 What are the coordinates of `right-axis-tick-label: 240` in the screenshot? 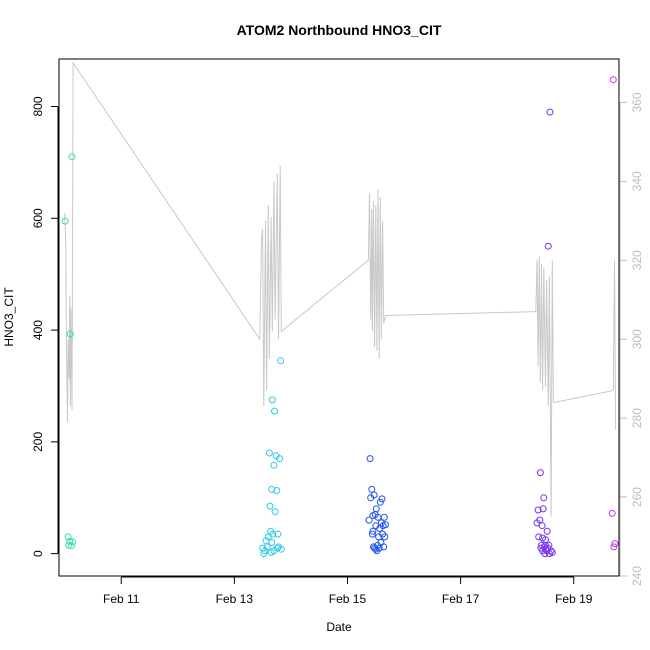 It's located at (637, 576).